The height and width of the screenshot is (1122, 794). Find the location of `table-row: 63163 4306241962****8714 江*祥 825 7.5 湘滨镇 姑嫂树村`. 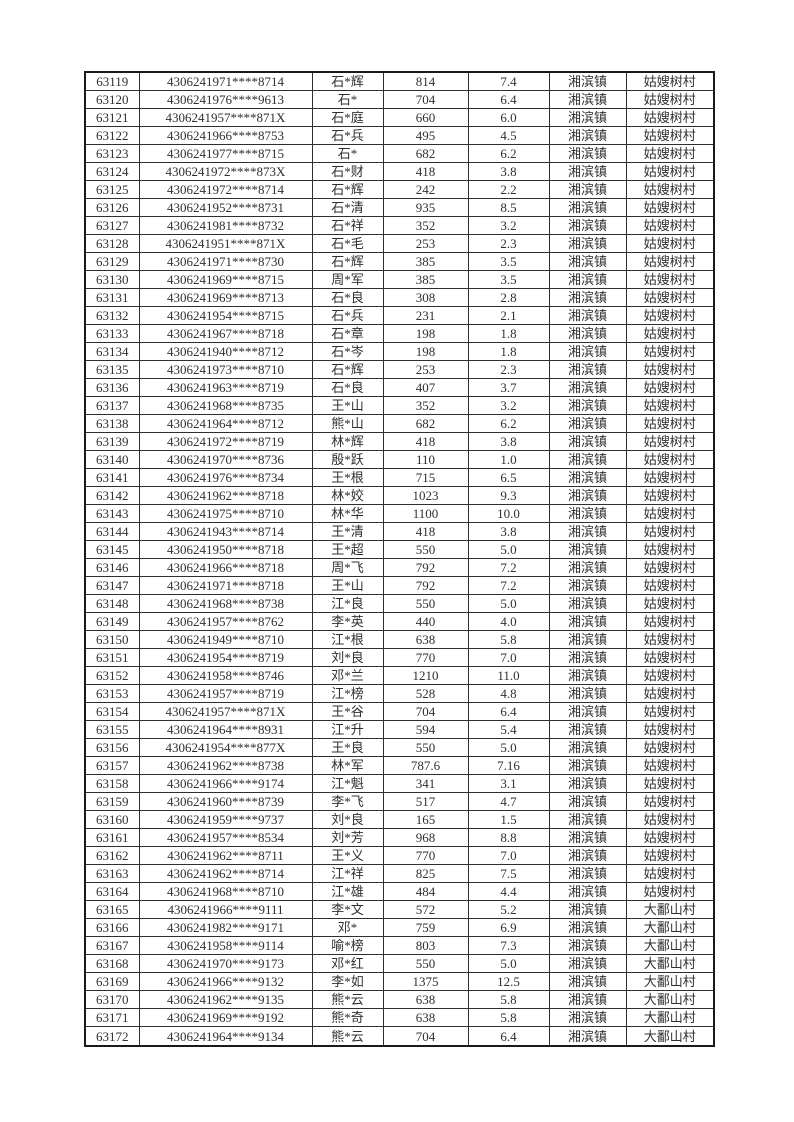

table-row: 63163 4306241962****8714 江*祥 825 7.5 湘滨镇 姑嫂树村 is located at coordinates (399, 874).